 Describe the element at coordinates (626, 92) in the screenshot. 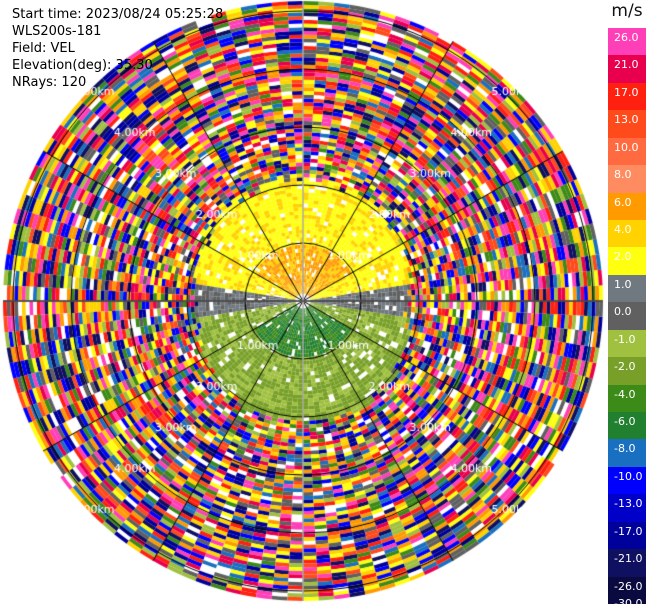

I see `colorbar-tick-label: 17.0` at that location.